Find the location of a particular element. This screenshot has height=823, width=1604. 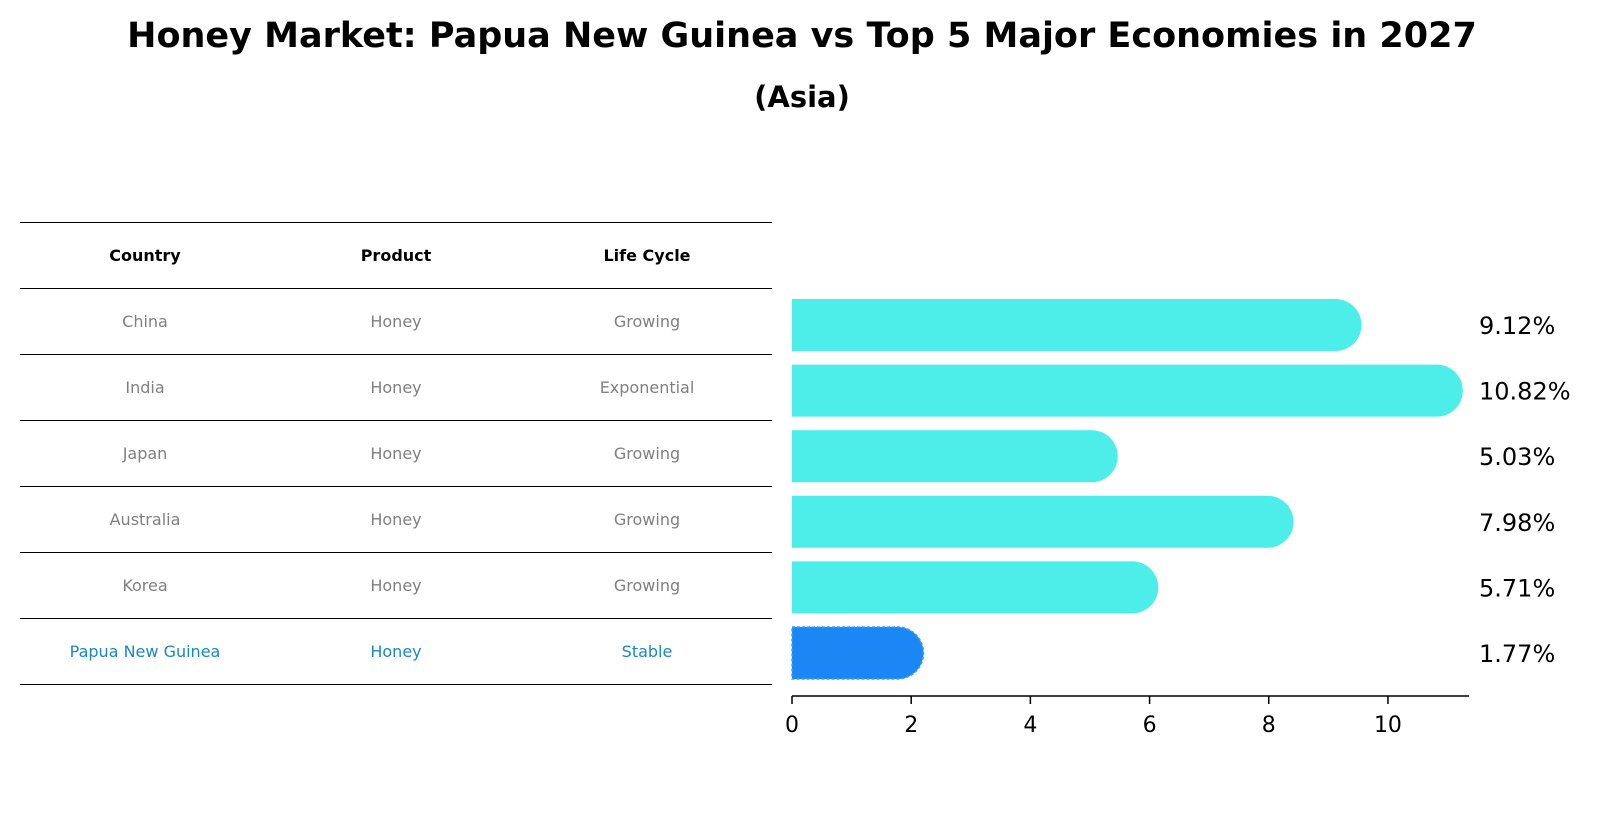

data-label: 1.77% is located at coordinates (1517, 654).